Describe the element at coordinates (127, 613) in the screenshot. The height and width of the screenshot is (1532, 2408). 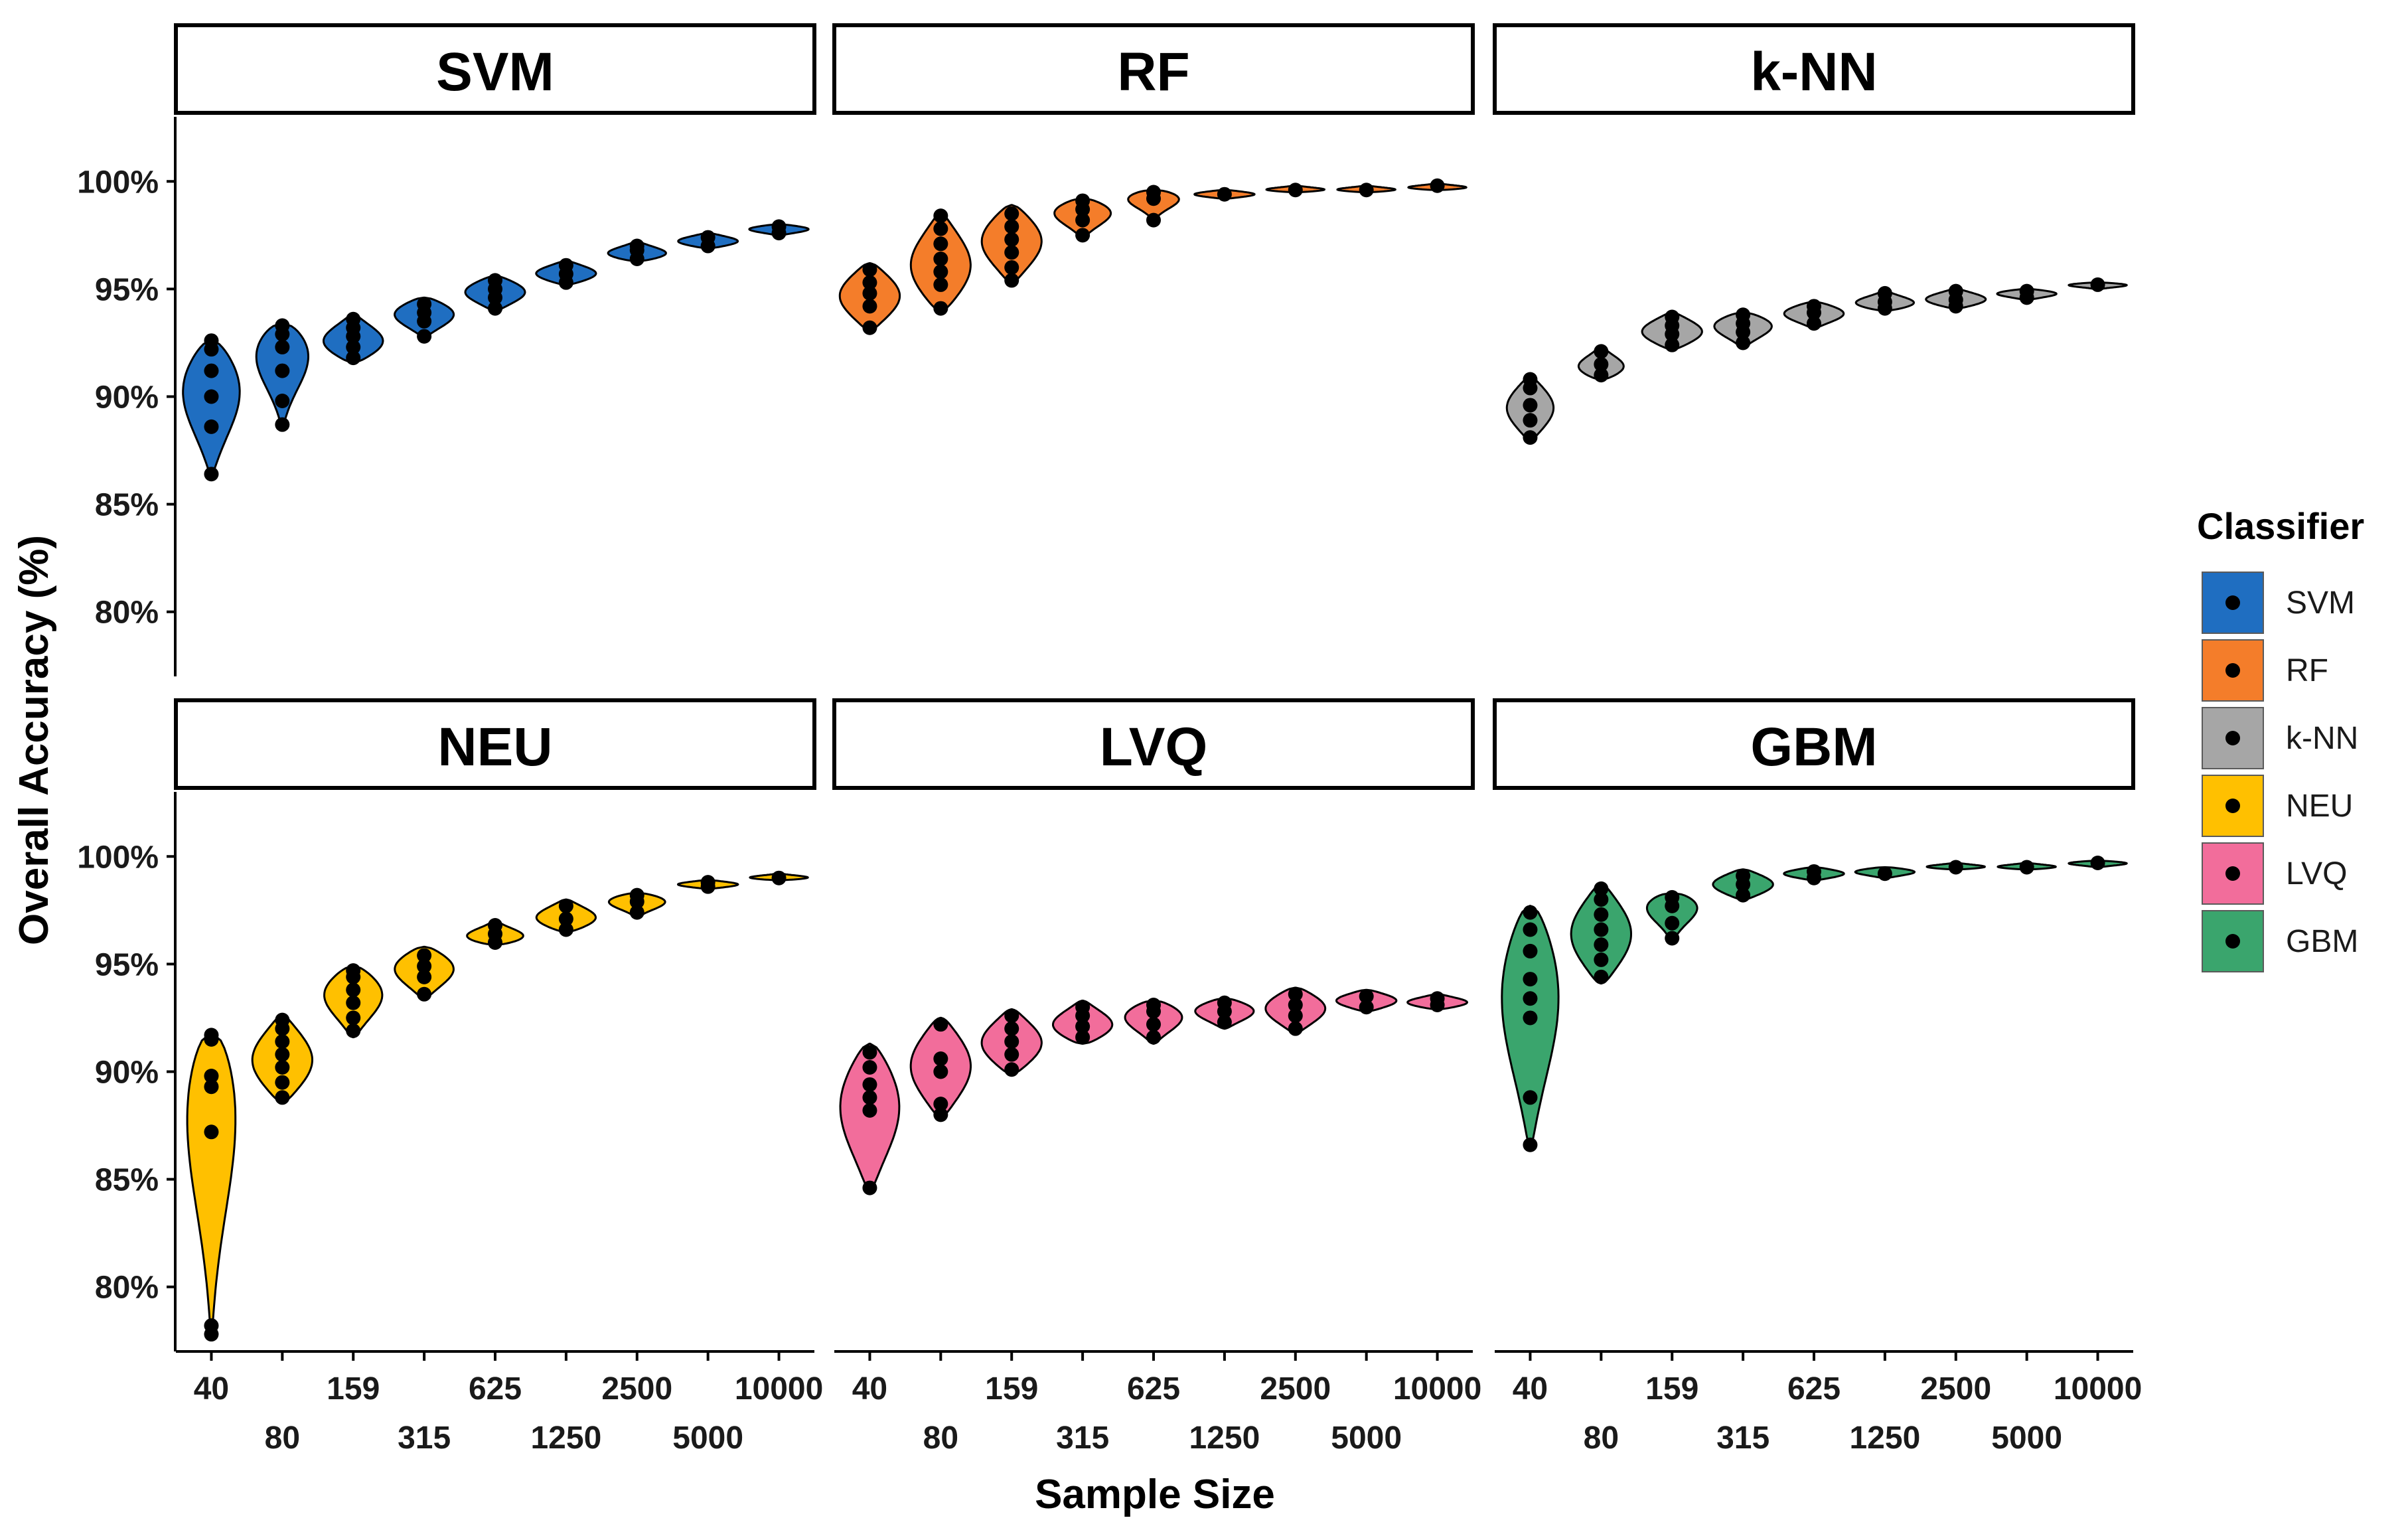
I see `y-tick-label: 80%` at that location.